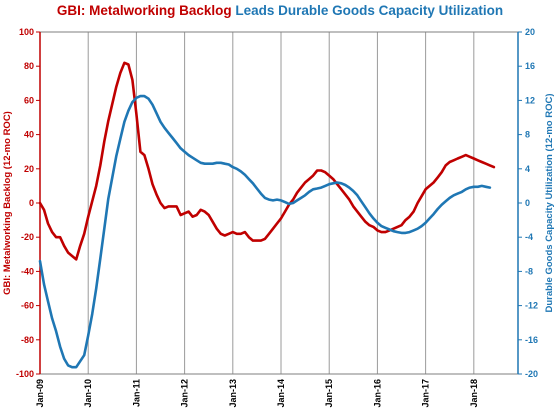  I want to click on y-tick-label-right: 4, so click(527, 169).